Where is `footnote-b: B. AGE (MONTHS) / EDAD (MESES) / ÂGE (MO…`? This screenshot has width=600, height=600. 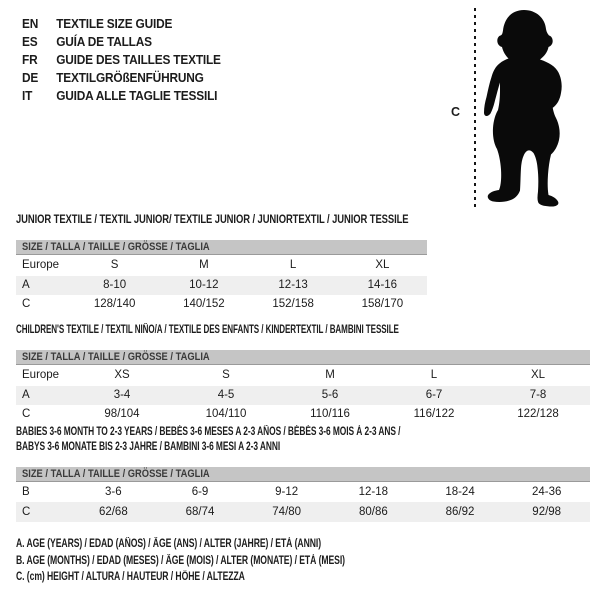
footnote-b: B. AGE (MONTHS) / EDAD (MESES) / ÂGE (MO… is located at coordinates (180, 560).